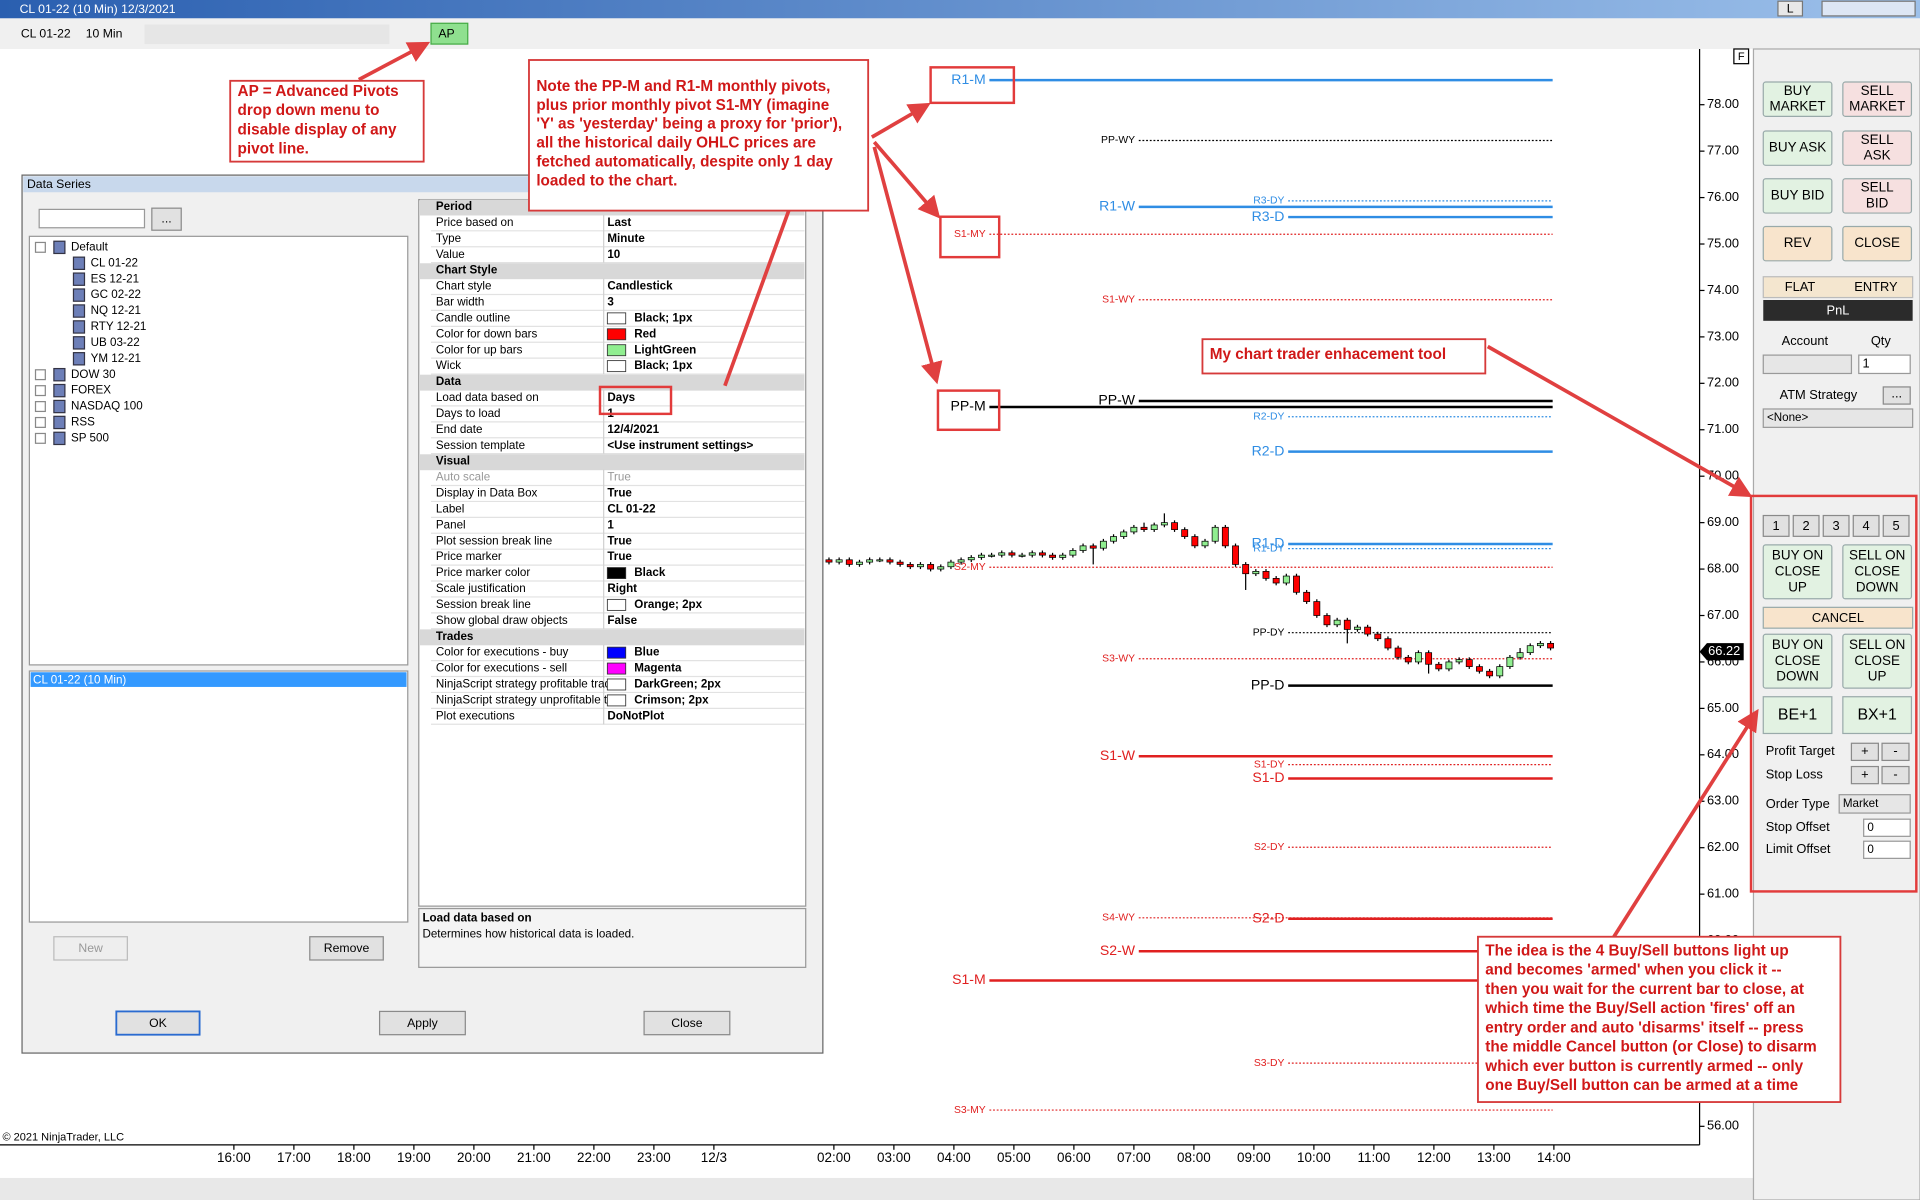 This screenshot has width=1920, height=1200. What do you see at coordinates (665, 349) in the screenshot?
I see `prop-value: LightGreen` at bounding box center [665, 349].